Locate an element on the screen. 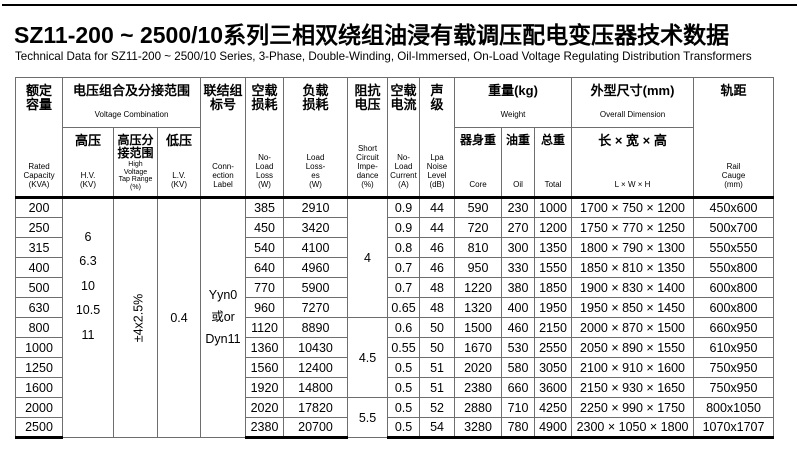  col-header-impedance-zh: 阻抗 电压 is located at coordinates (367, 97).